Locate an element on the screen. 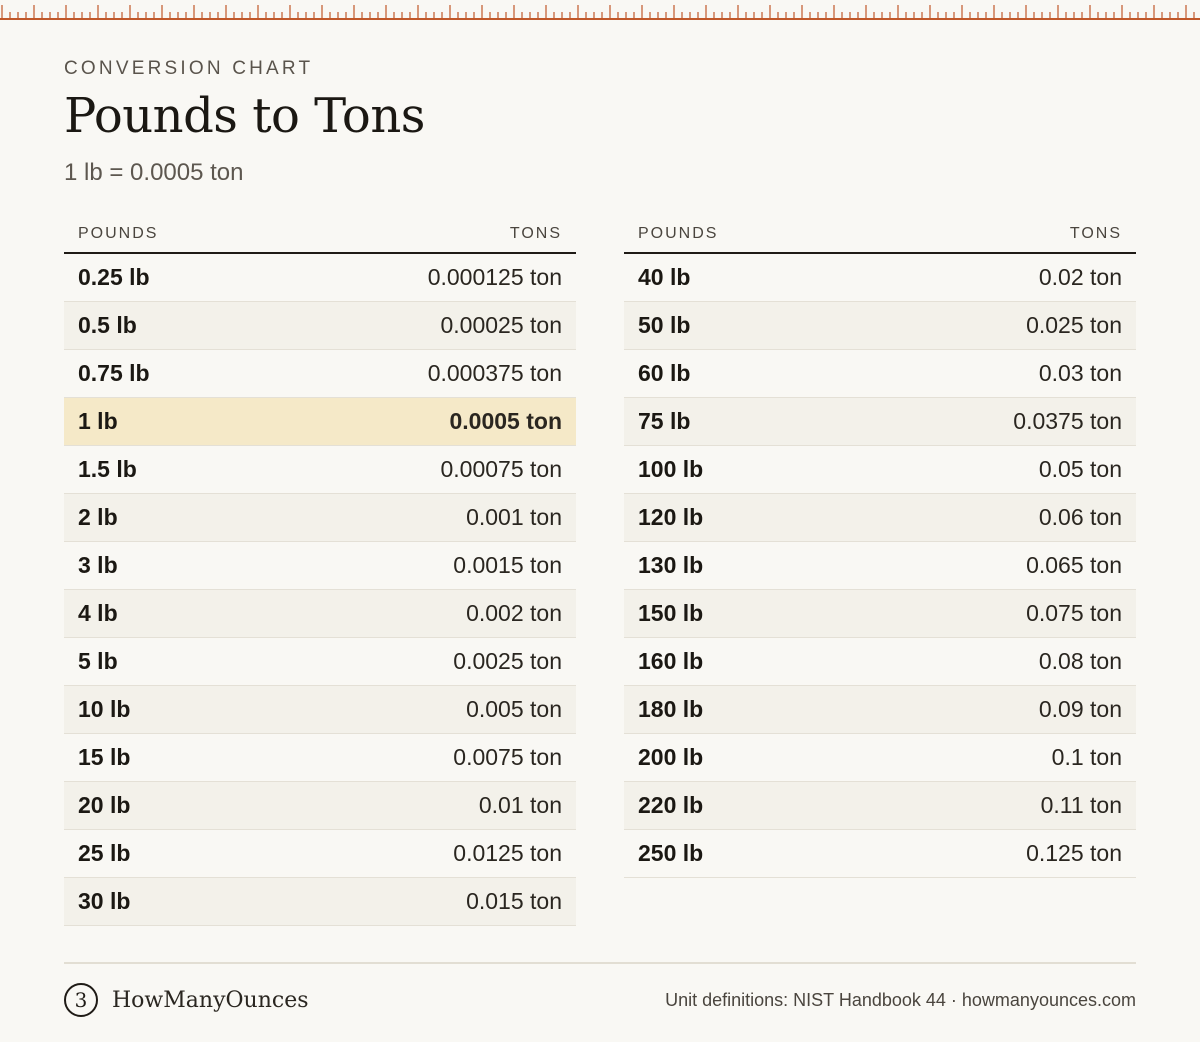 This screenshot has height=1042, width=1200. table-row: 120 lb 0.06 ton is located at coordinates (880, 518).